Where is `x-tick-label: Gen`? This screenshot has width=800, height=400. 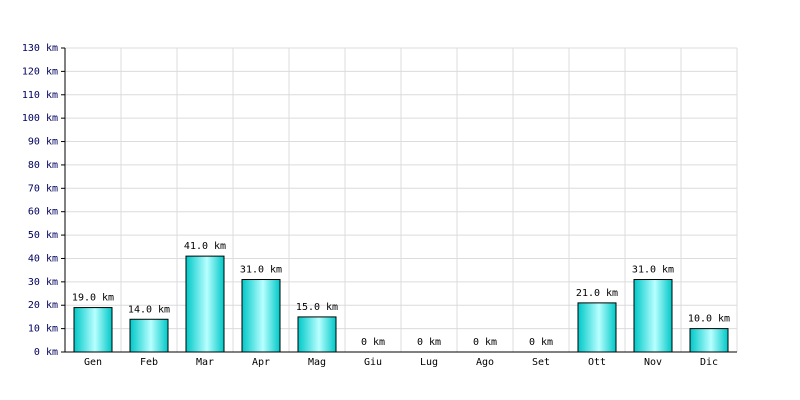
x-tick-label: Gen is located at coordinates (93, 362).